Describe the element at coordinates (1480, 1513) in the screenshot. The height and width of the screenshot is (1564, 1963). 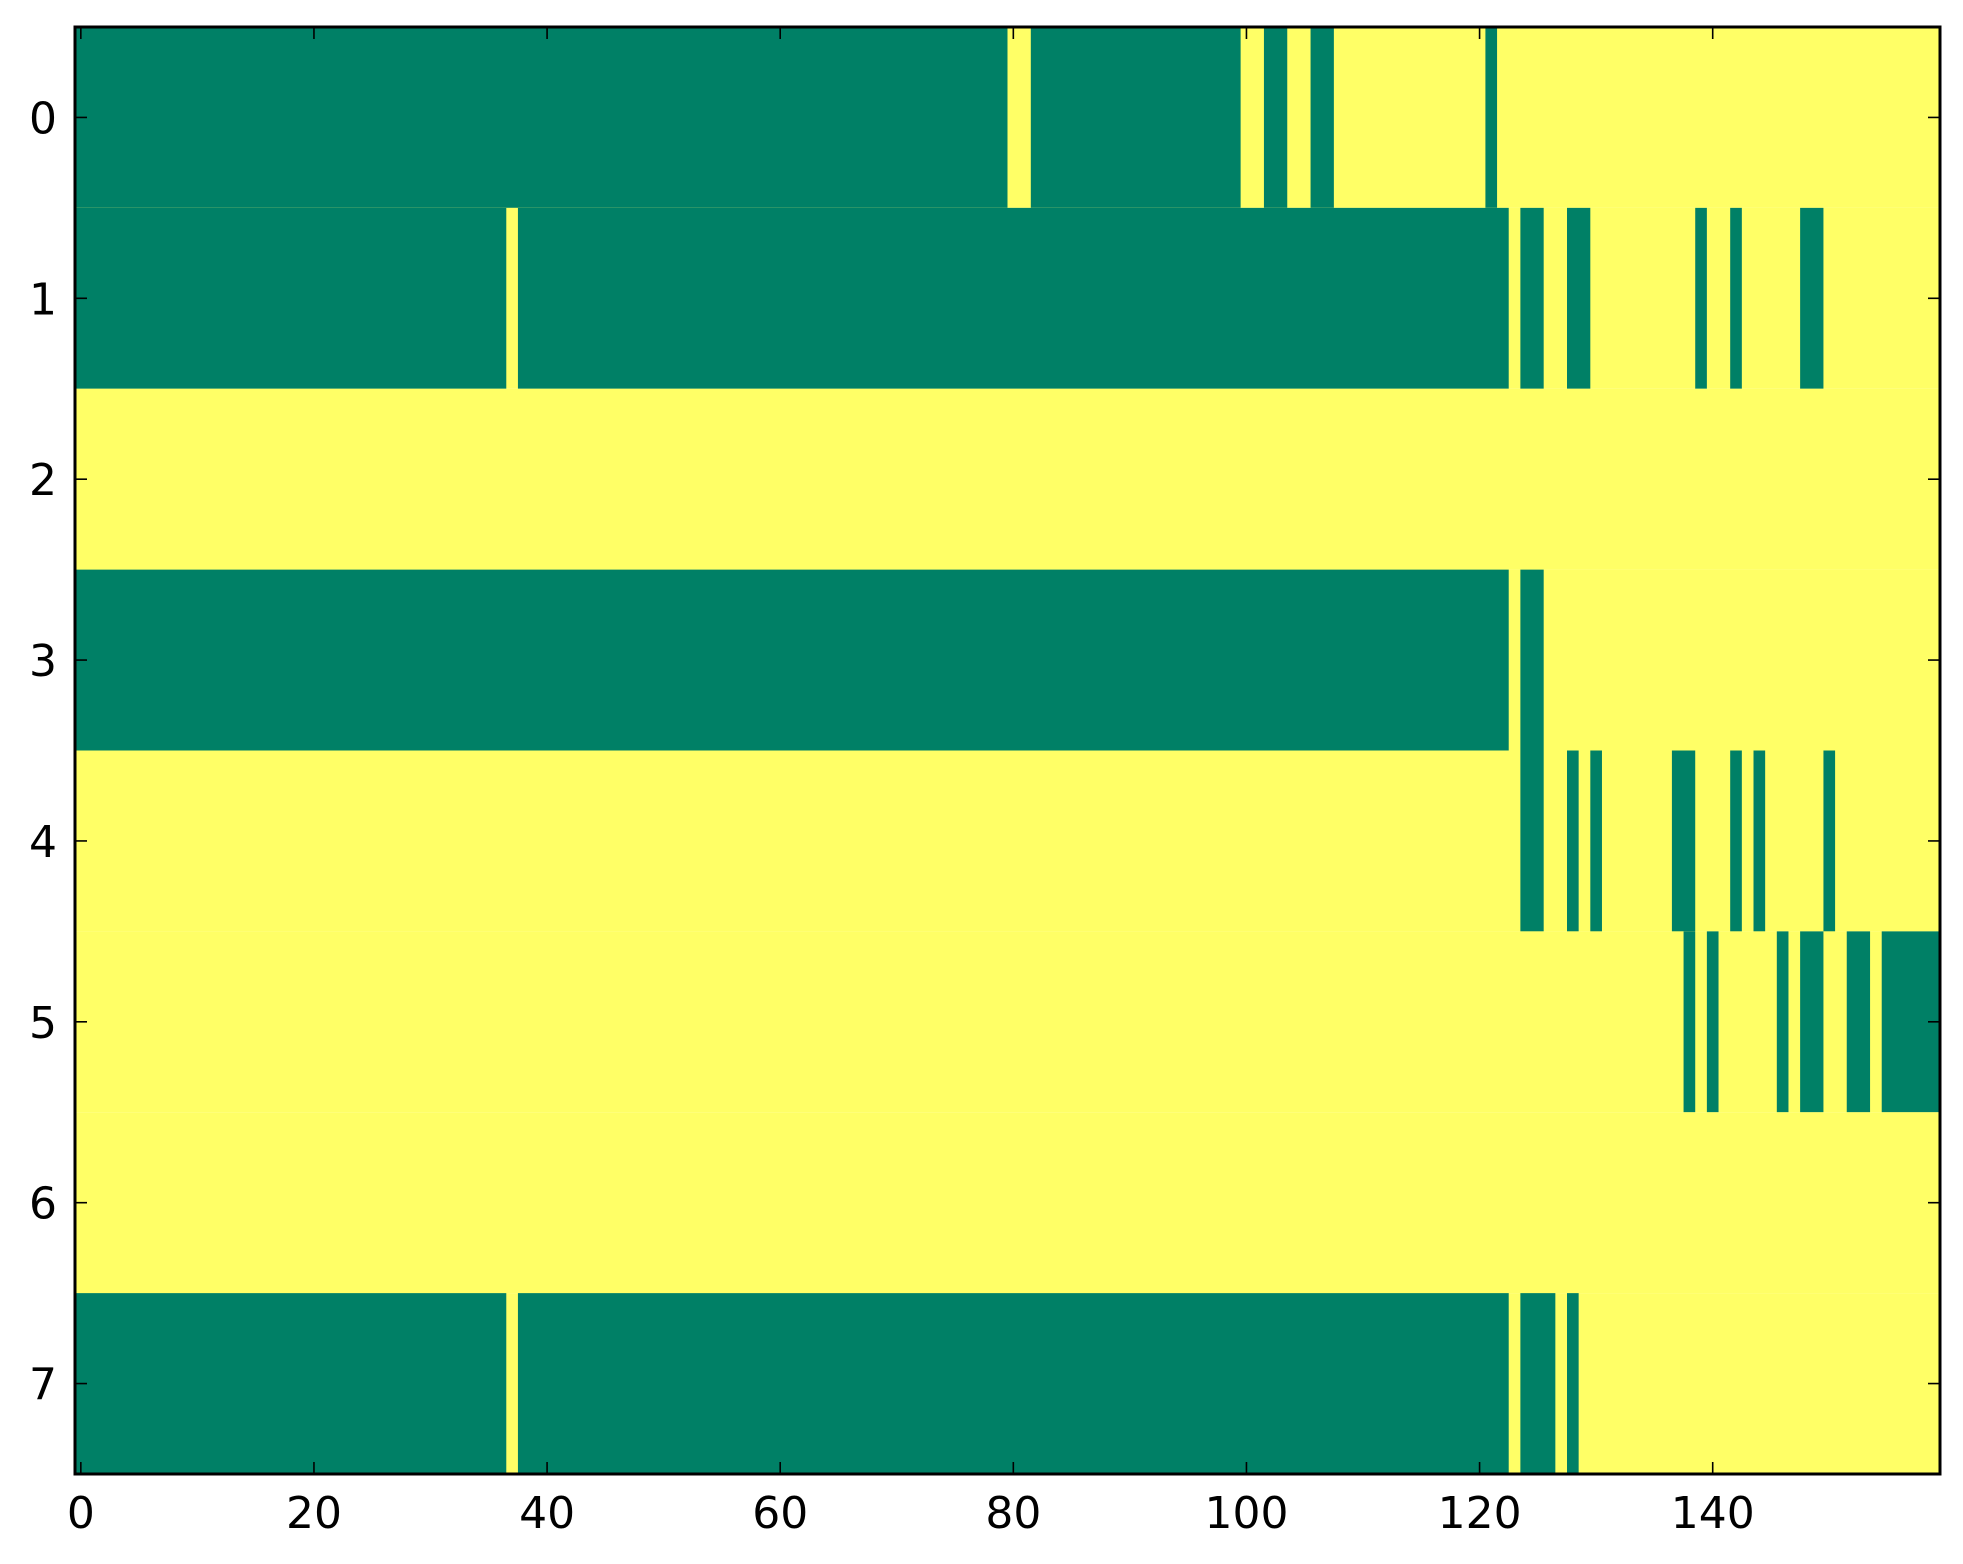
I see `x-tick-label: 120` at that location.